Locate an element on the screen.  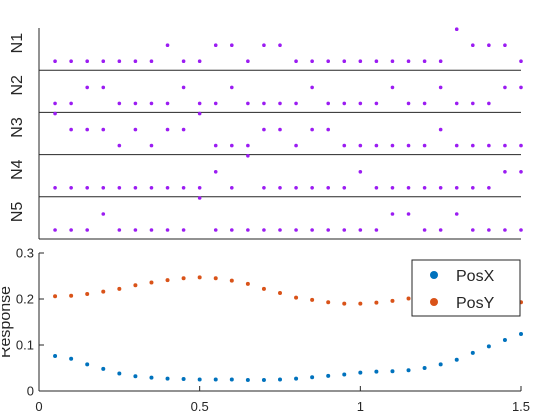
legend-marker is located at coordinates (434, 302).